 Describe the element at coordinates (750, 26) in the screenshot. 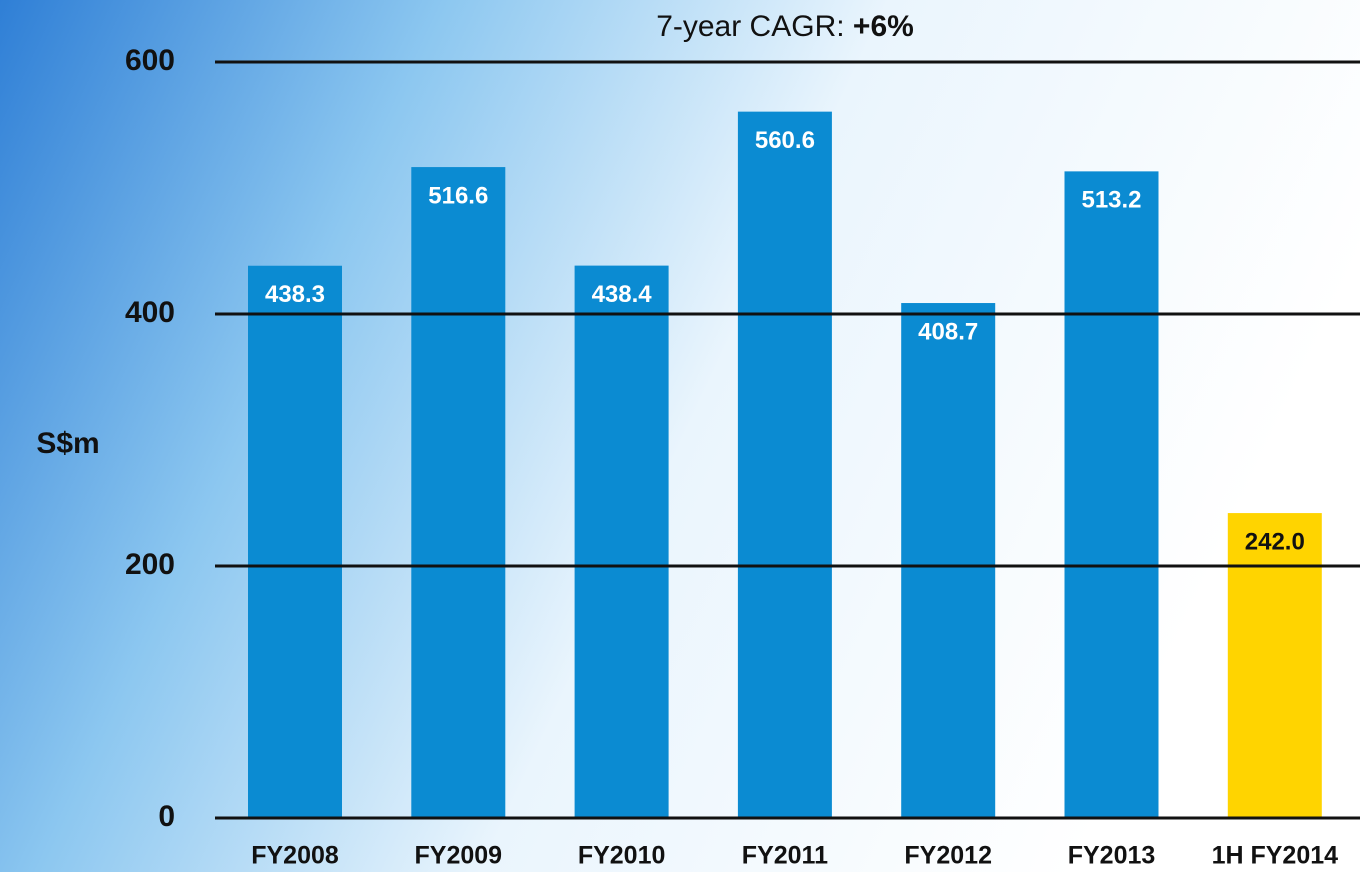

I see `title-text: 7-year CAGR:` at that location.